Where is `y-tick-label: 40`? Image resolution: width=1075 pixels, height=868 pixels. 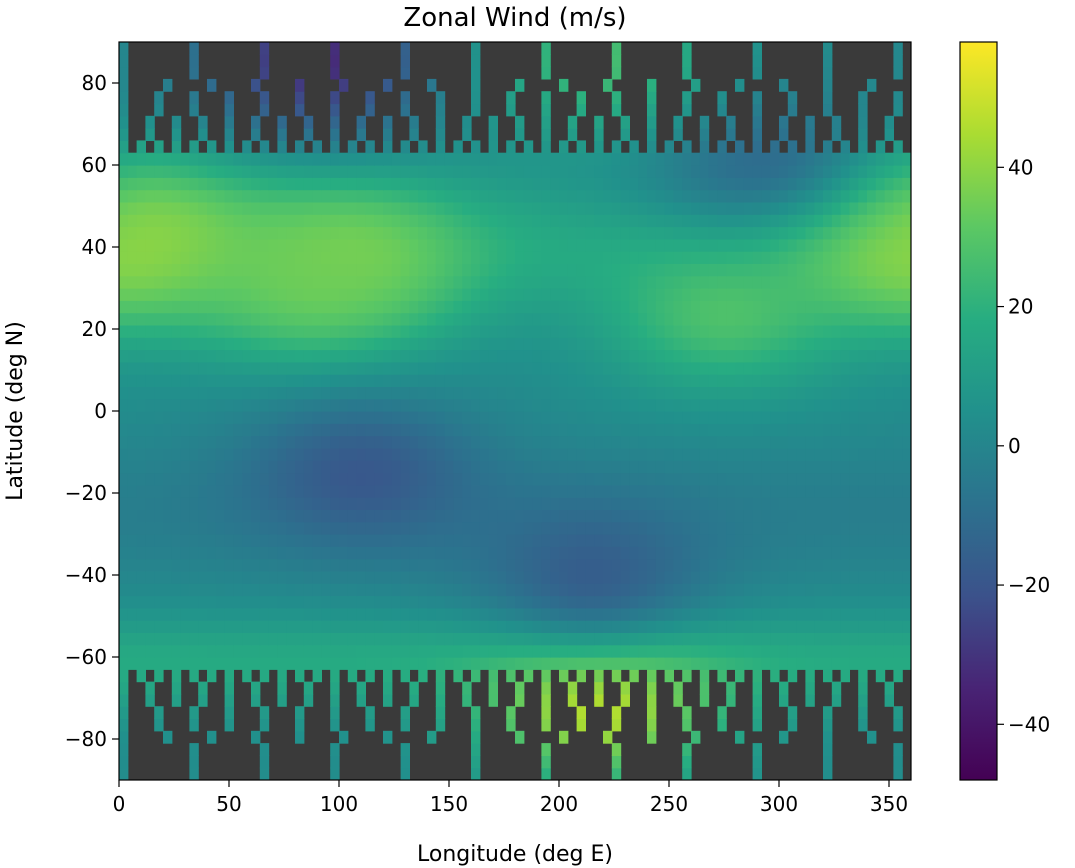
y-tick-label: 40 is located at coordinates (94, 247).